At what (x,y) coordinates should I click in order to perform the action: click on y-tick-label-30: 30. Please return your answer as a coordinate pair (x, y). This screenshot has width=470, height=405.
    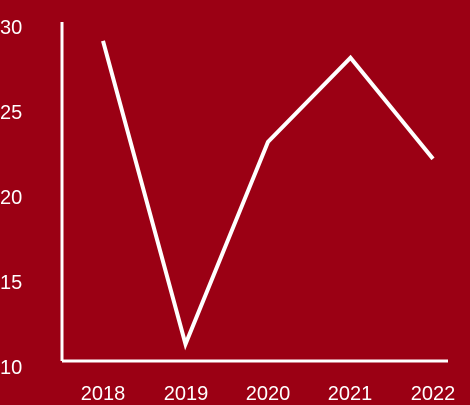
    Looking at the image, I should click on (11, 28).